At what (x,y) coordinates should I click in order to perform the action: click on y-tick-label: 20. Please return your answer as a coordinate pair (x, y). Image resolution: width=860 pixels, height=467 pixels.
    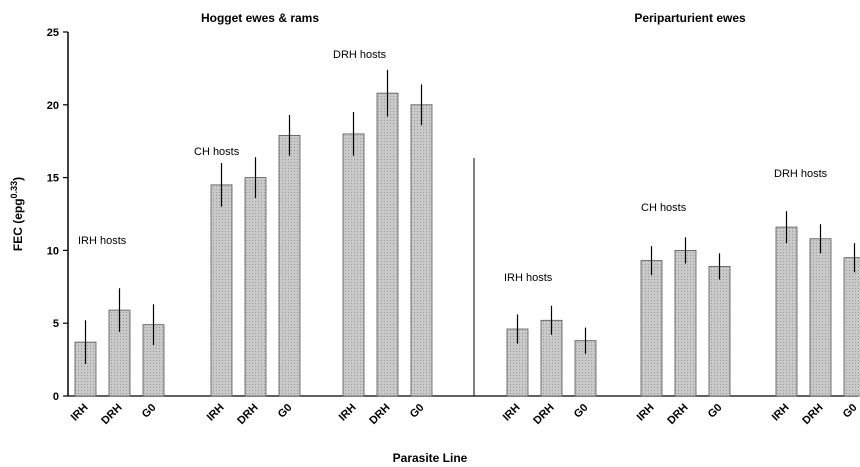
    Looking at the image, I should click on (53, 106).